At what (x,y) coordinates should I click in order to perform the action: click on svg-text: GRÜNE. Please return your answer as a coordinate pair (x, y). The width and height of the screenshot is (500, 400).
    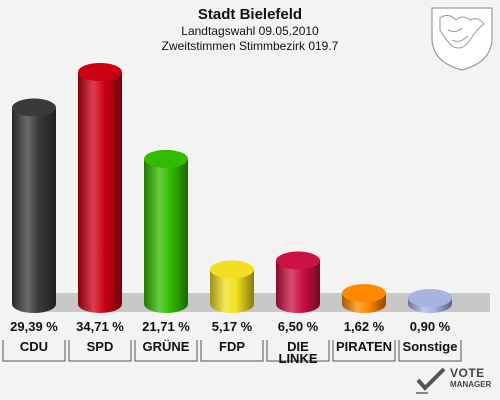
    Looking at the image, I should click on (166, 346).